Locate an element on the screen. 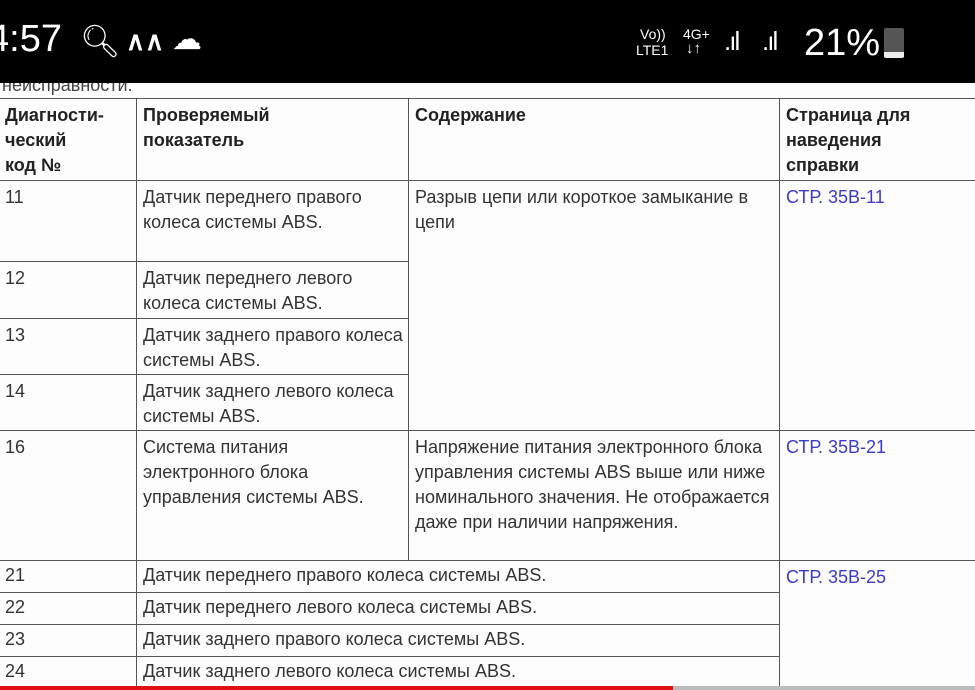 The height and width of the screenshot is (690, 975). page-link: СТР. 35B-11 is located at coordinates (877, 305).